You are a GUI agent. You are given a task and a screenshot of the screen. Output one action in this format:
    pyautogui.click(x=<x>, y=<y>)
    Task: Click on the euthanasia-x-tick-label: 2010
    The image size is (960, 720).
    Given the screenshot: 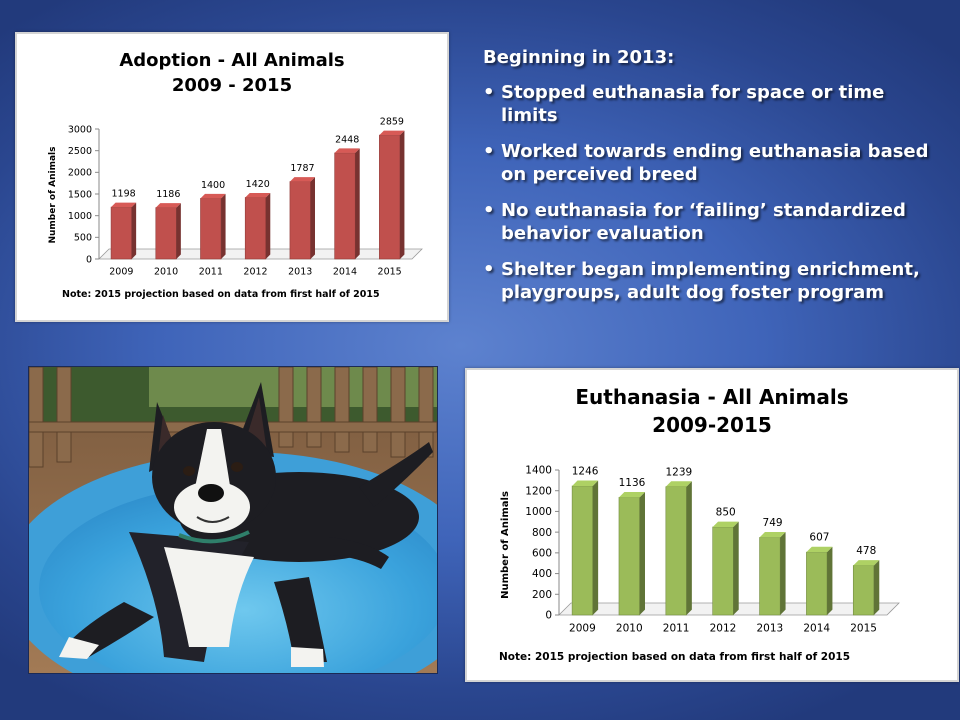 What is the action you would take?
    pyautogui.click(x=629, y=629)
    